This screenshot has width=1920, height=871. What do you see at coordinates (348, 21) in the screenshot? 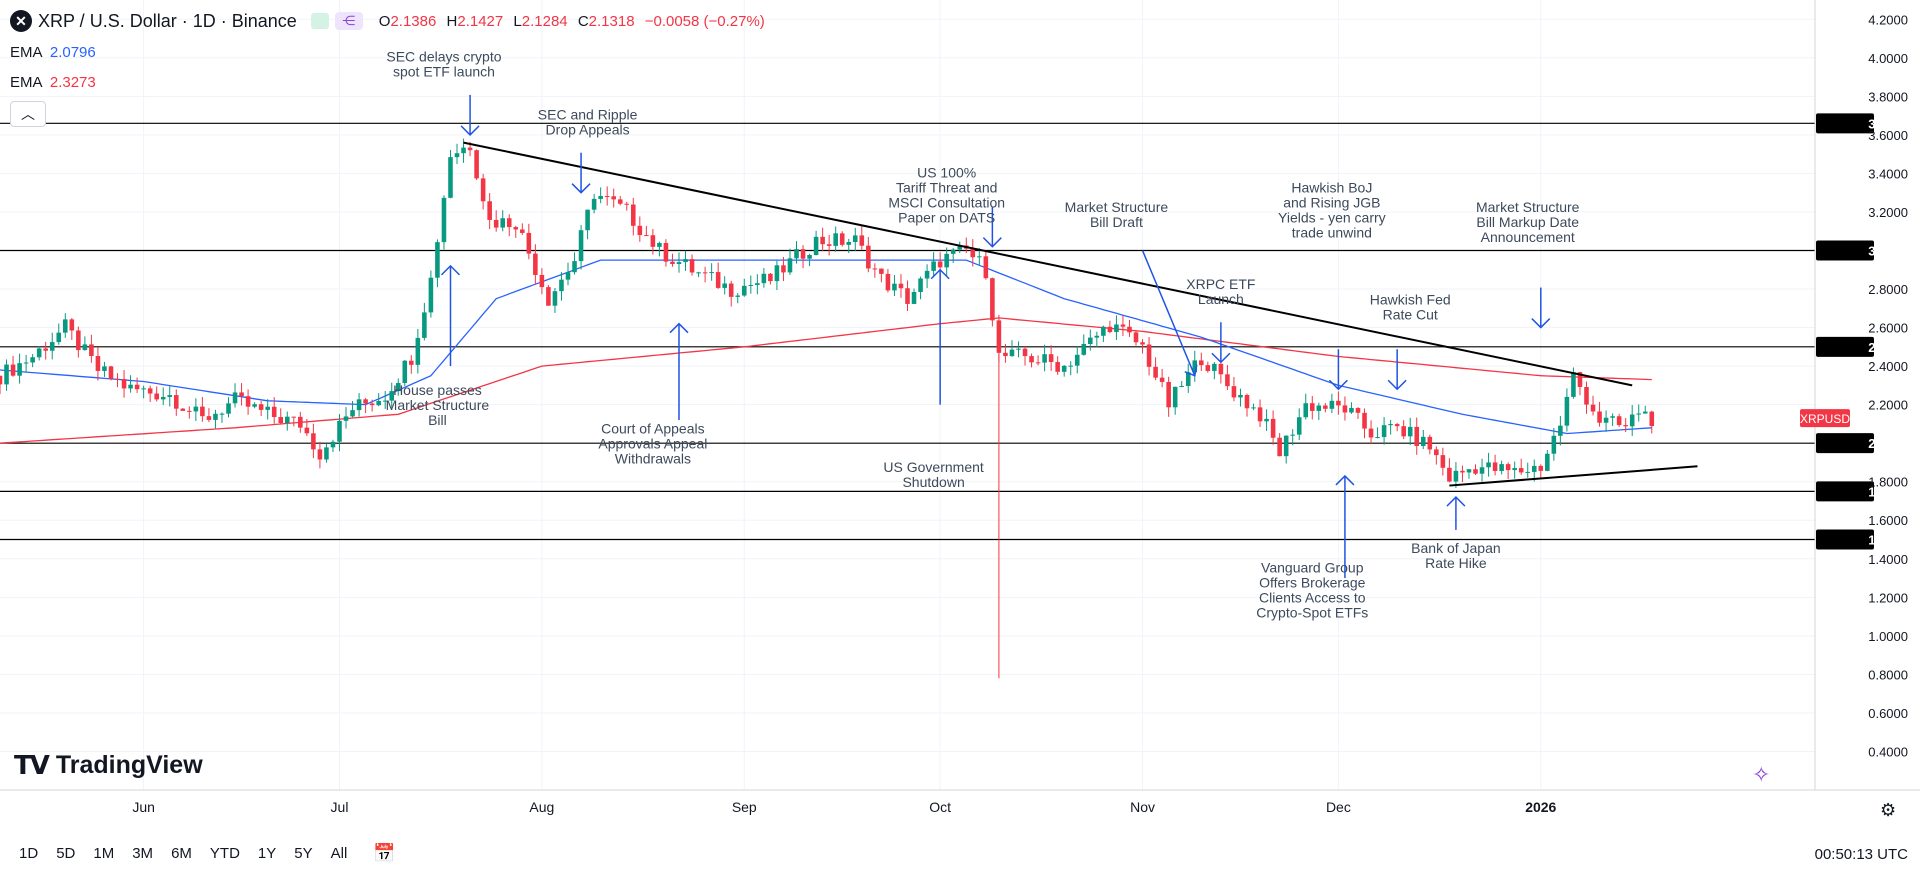
I see `share-icon: ⋲` at bounding box center [348, 21].